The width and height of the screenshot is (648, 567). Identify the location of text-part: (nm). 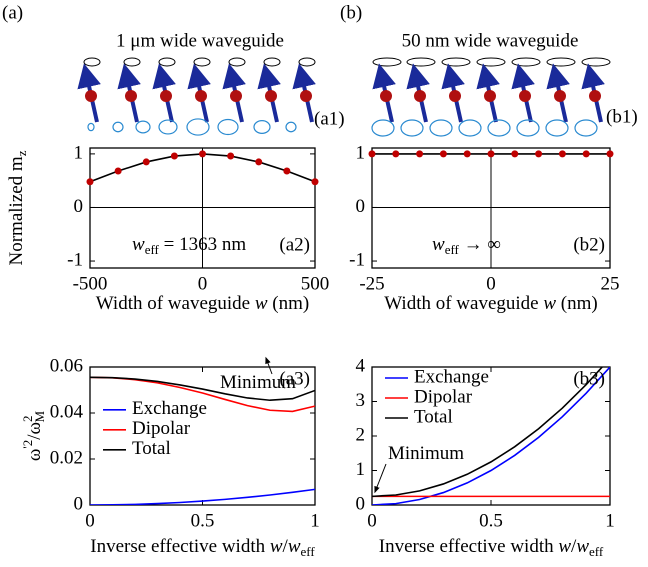
(577, 303).